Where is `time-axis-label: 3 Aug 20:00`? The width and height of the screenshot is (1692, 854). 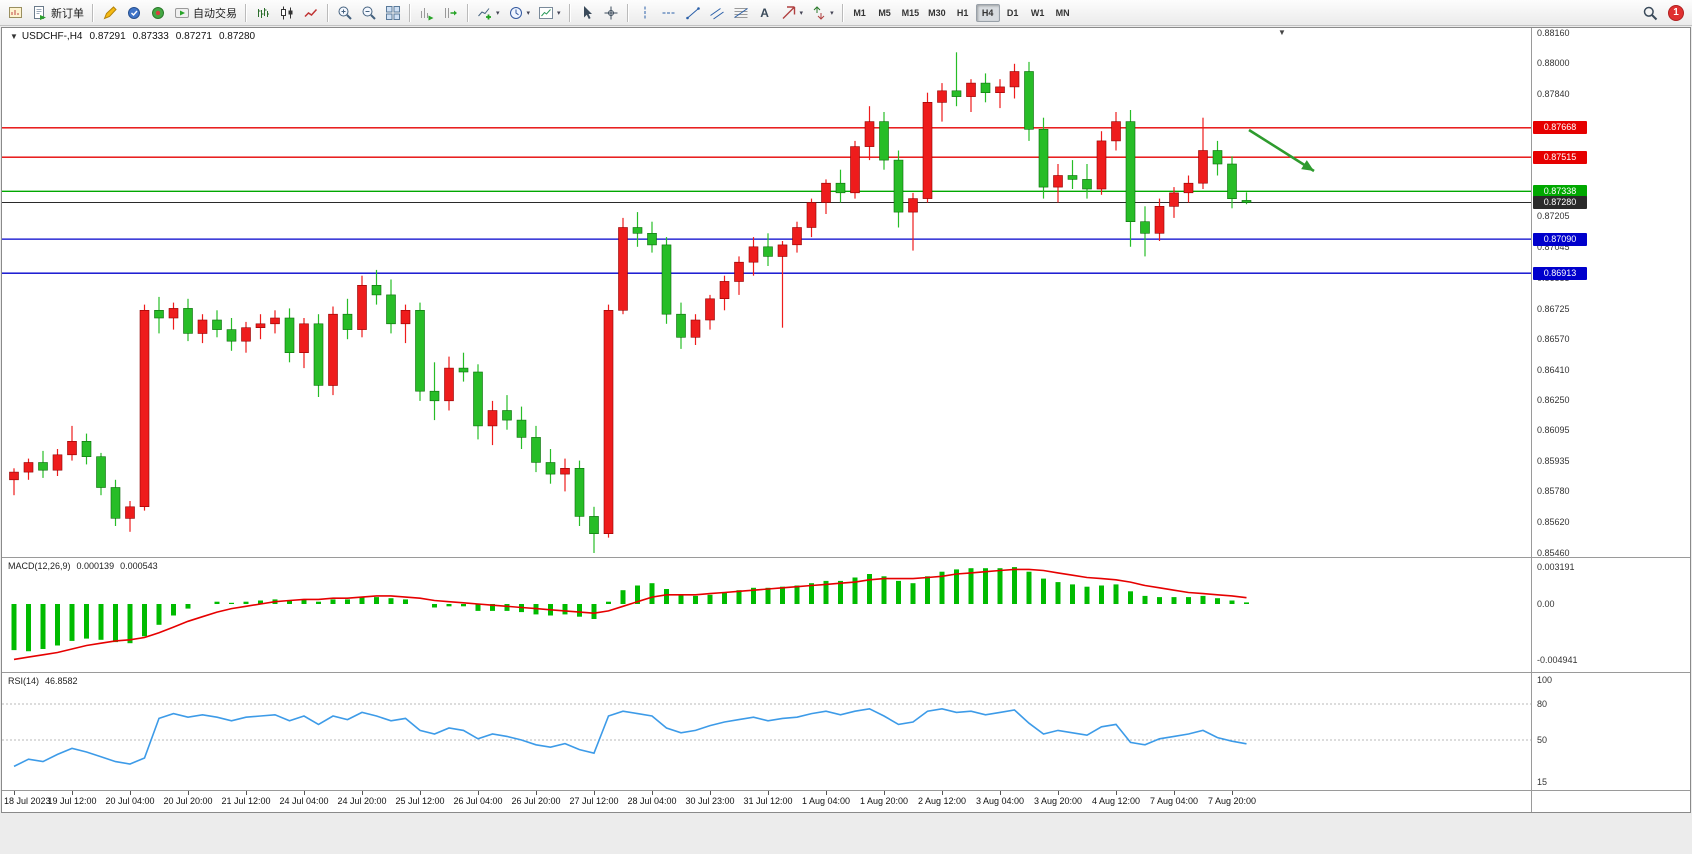
time-axis-label: 3 Aug 20:00 is located at coordinates (1058, 801).